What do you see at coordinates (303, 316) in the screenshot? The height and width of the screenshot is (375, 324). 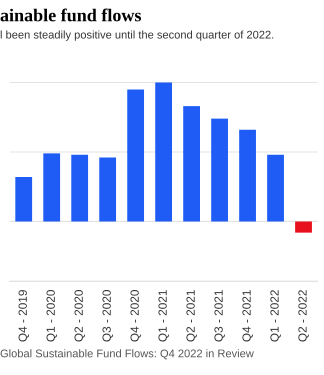 I see `x-tick-label: Q2 - 2022` at bounding box center [303, 316].